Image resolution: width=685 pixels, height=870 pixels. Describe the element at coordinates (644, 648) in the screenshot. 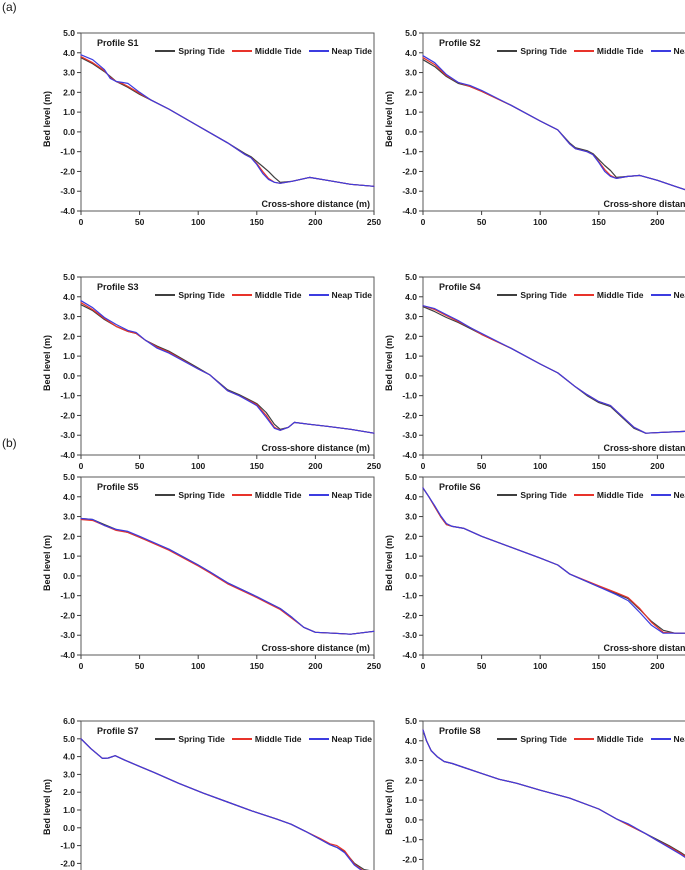

I see `x-axis-title: Cross-shore distance (m)` at that location.